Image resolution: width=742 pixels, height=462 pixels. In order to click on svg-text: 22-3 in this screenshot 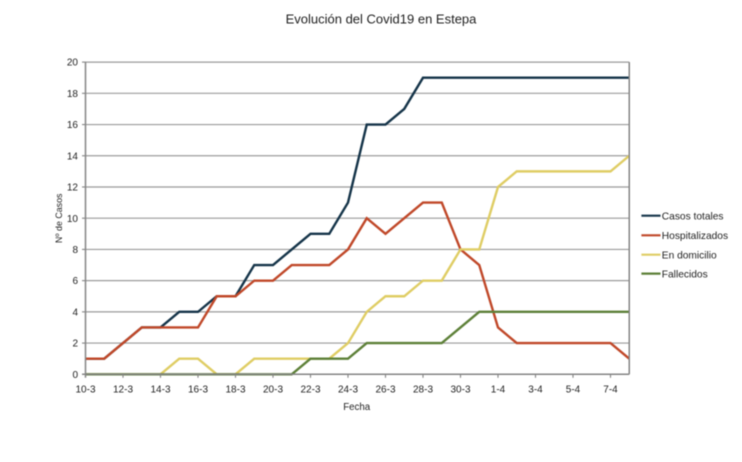, I will do `click(310, 390)`.